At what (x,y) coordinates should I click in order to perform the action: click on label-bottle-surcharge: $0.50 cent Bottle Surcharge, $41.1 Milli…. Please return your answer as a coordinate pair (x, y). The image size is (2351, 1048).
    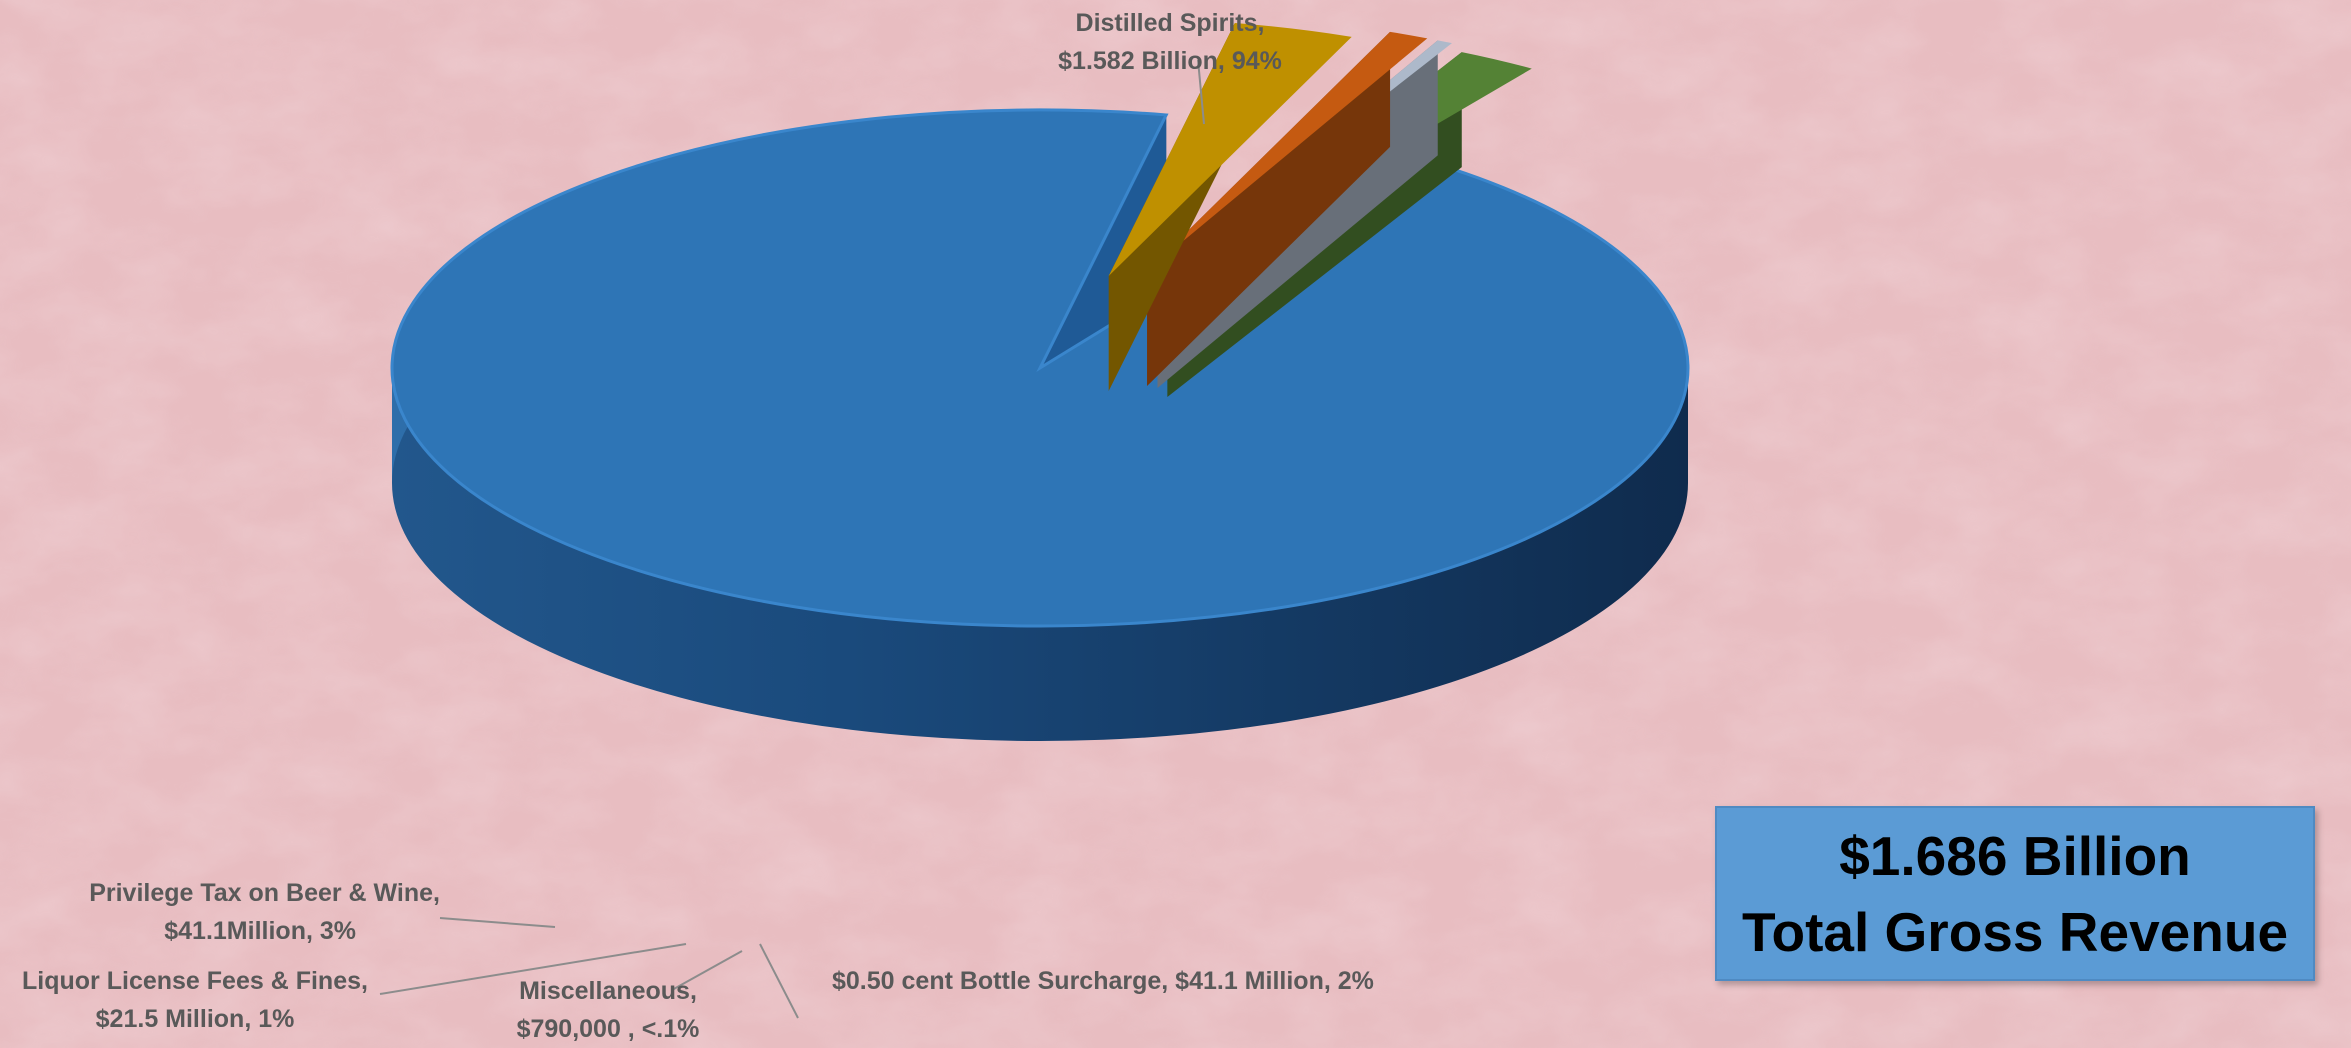
    Looking at the image, I should click on (1103, 981).